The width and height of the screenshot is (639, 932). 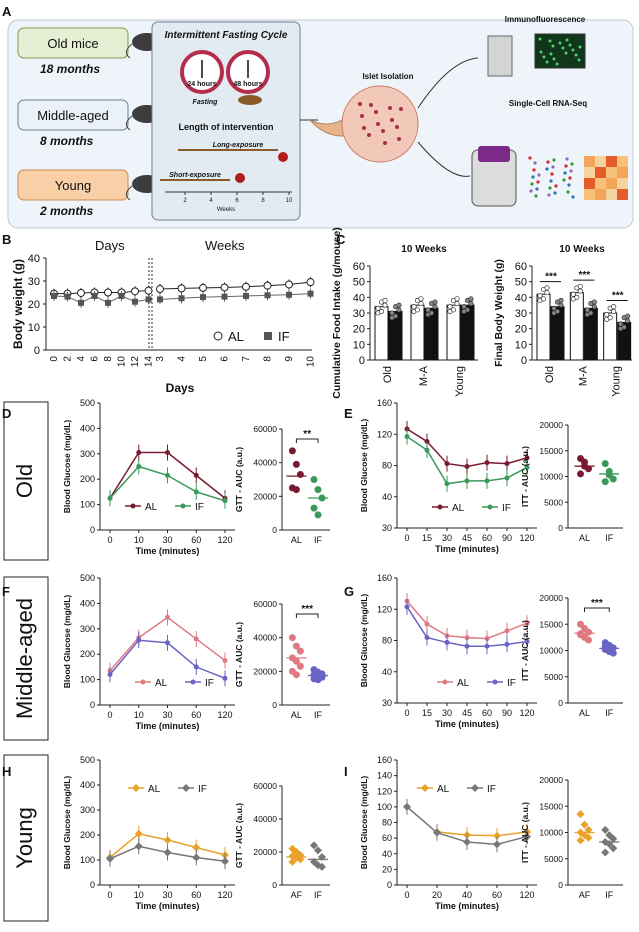 What do you see at coordinates (463, 683) in the screenshot?
I see `legend-label: AL` at bounding box center [463, 683].